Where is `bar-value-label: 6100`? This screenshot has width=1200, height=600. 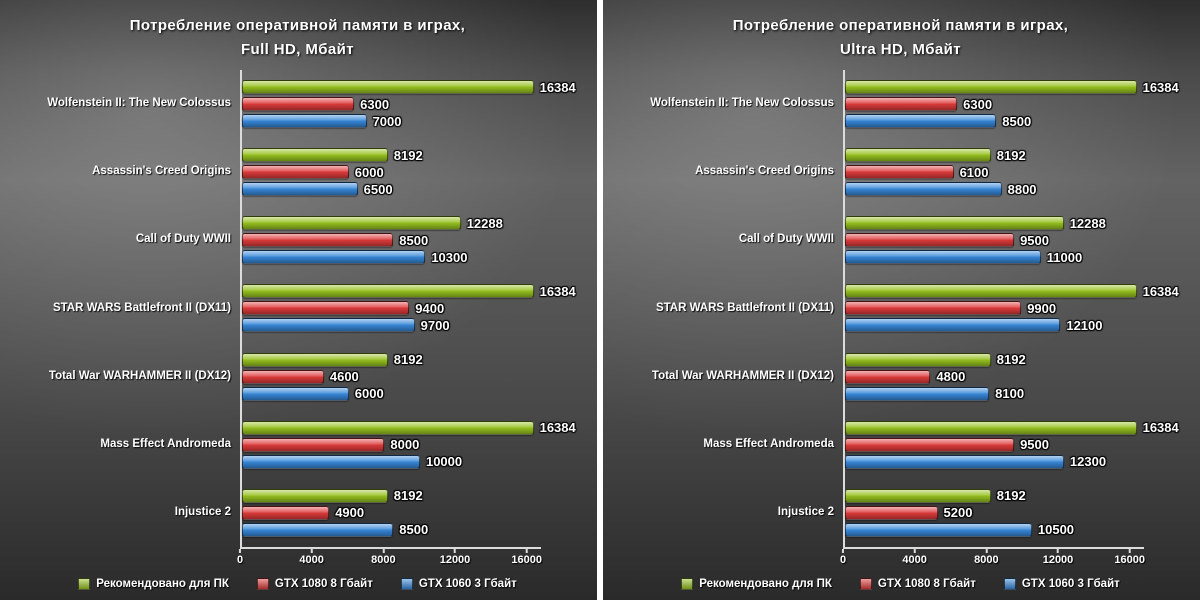
bar-value-label: 6100 is located at coordinates (974, 172).